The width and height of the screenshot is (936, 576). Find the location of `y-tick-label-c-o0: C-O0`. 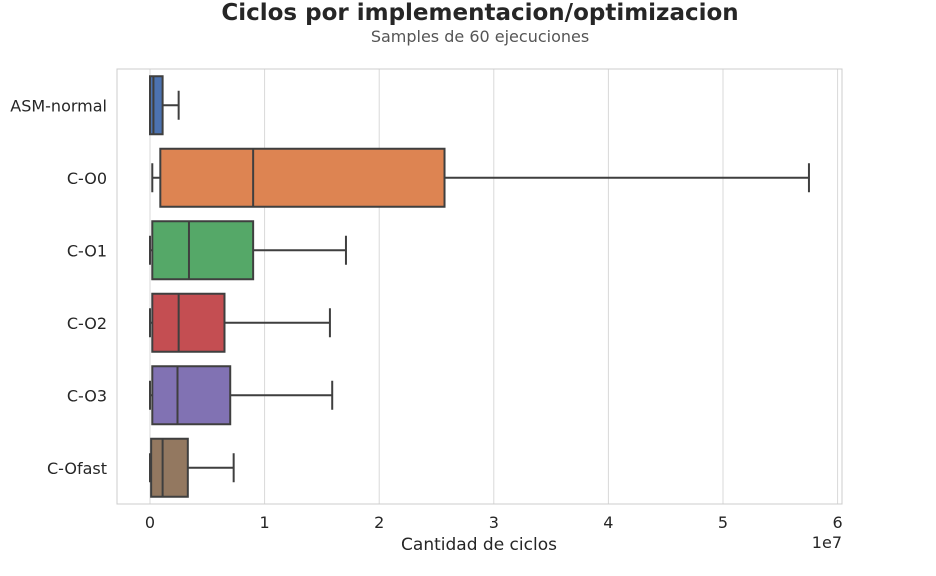

y-tick-label-c-o0: C-O0 is located at coordinates (87, 178).